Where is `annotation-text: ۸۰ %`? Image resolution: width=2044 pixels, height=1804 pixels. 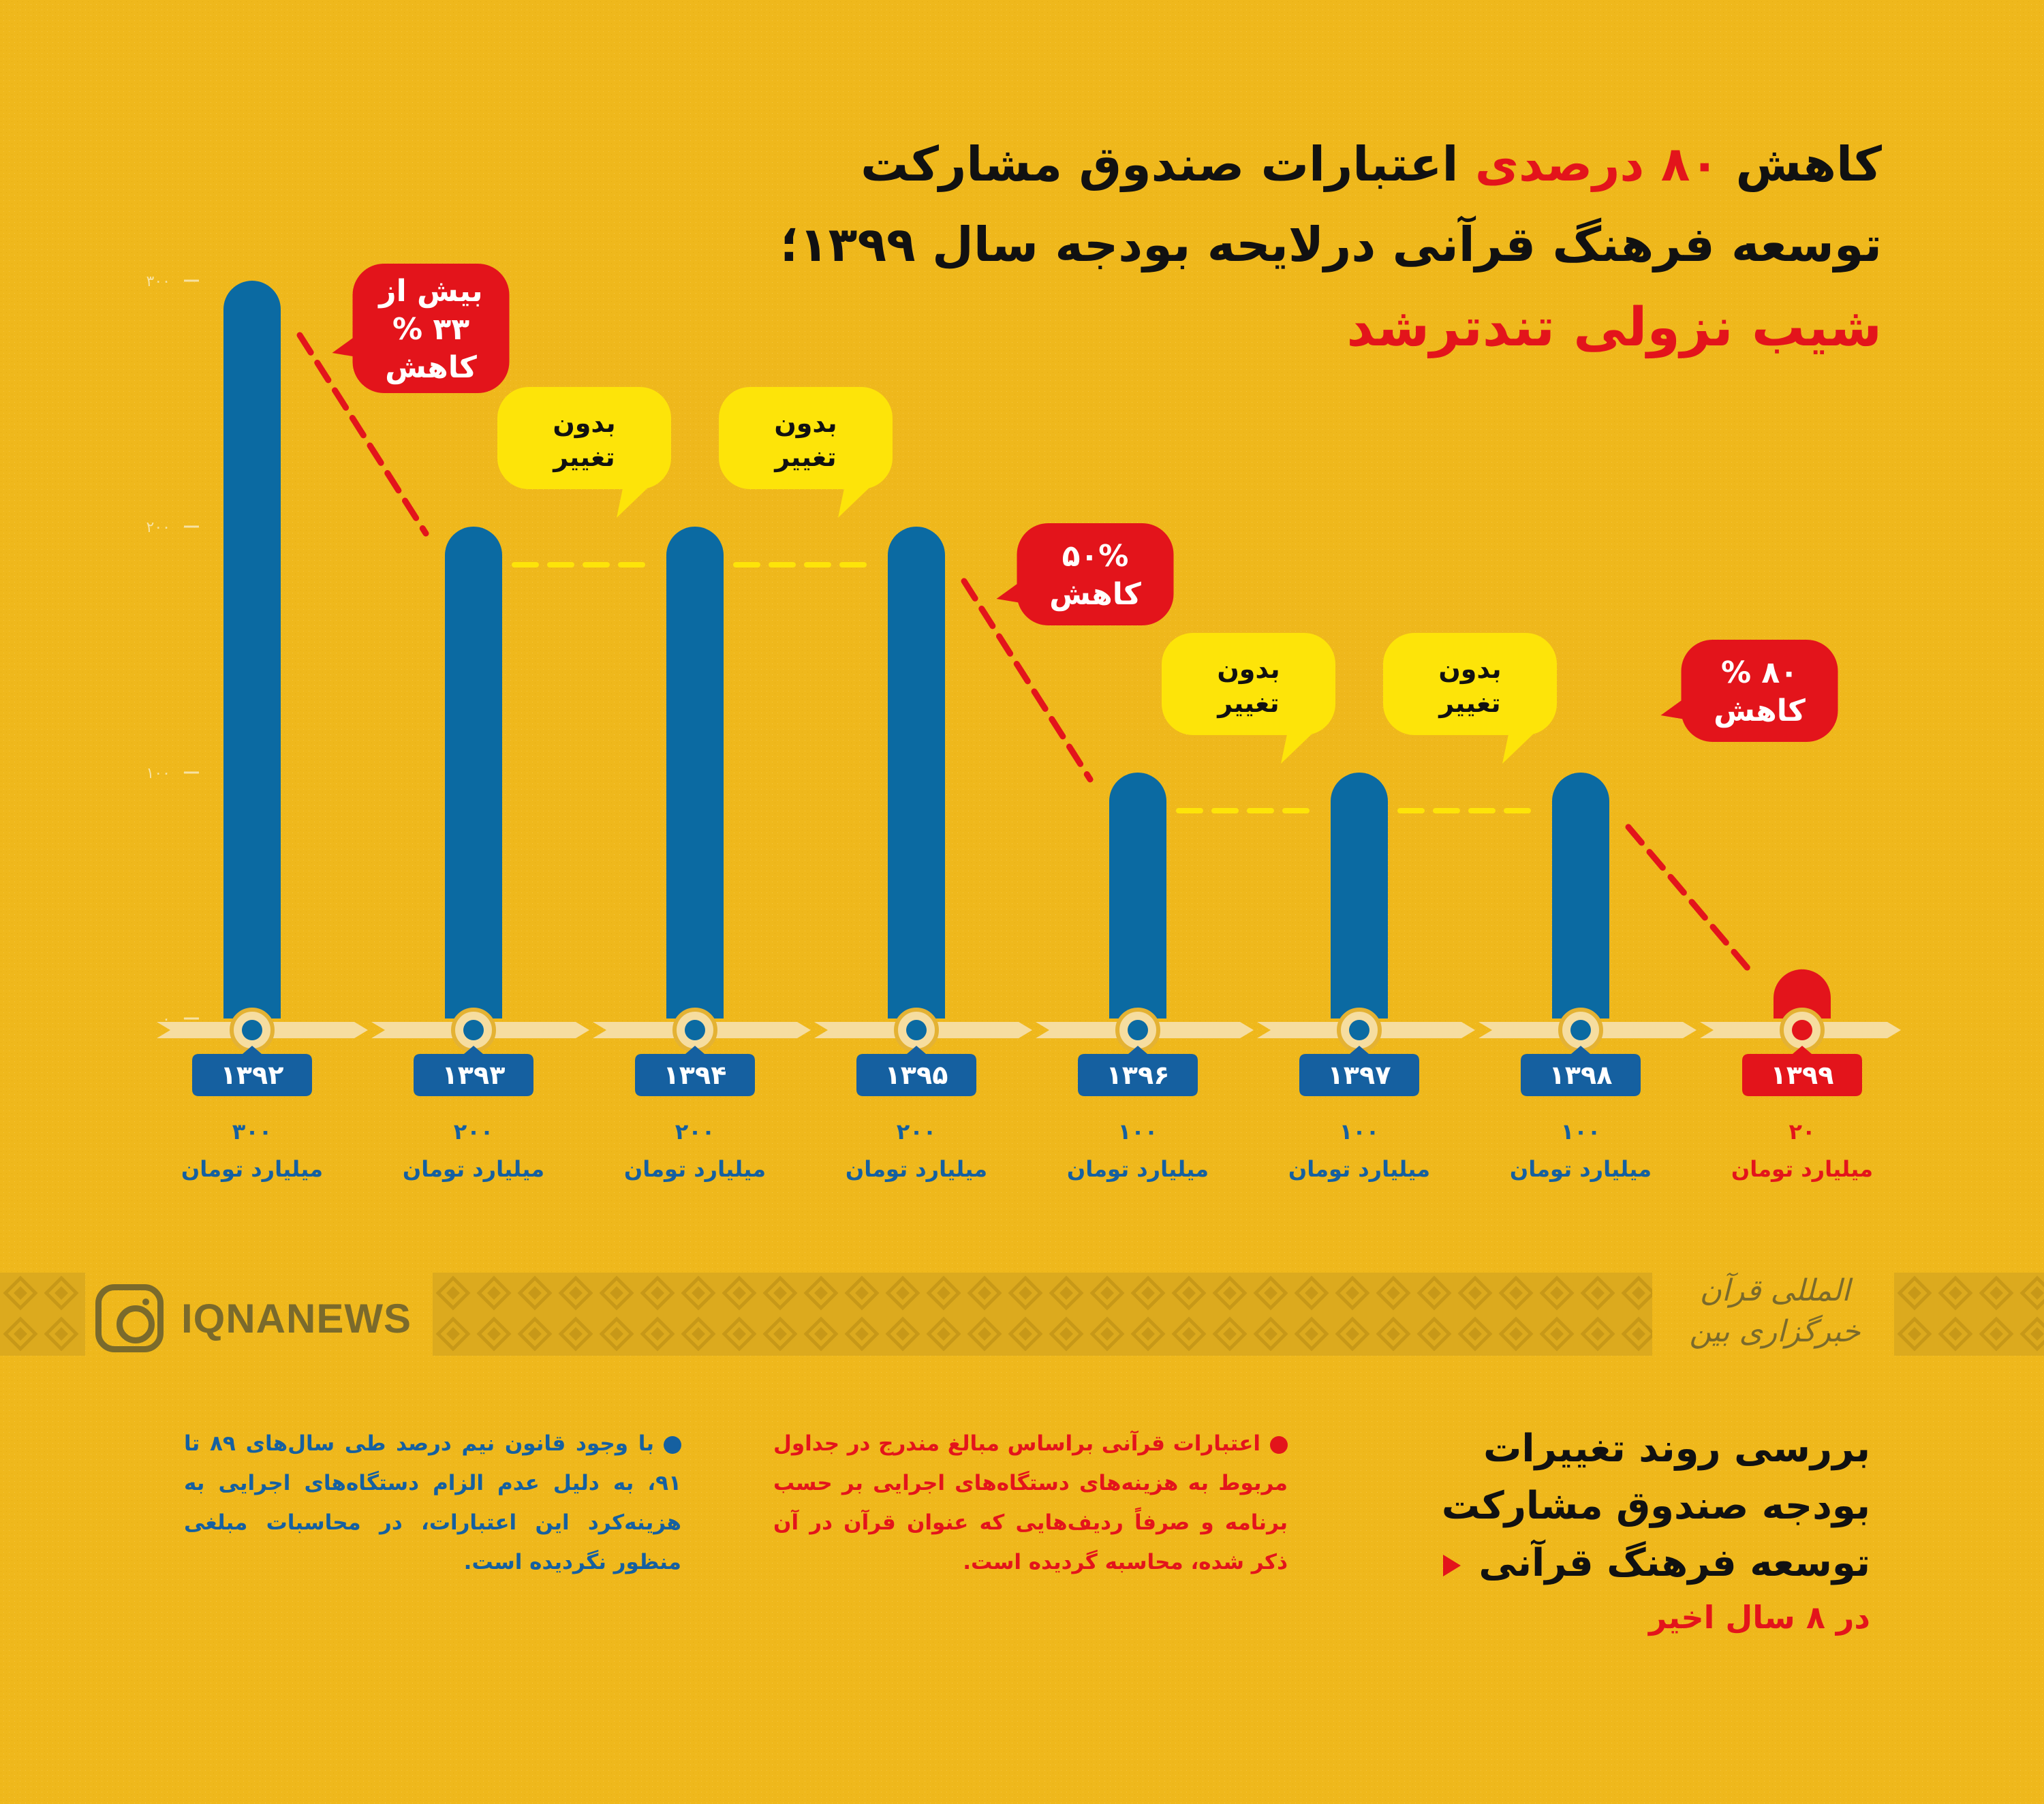 annotation-text: ۸۰ % is located at coordinates (1759, 672).